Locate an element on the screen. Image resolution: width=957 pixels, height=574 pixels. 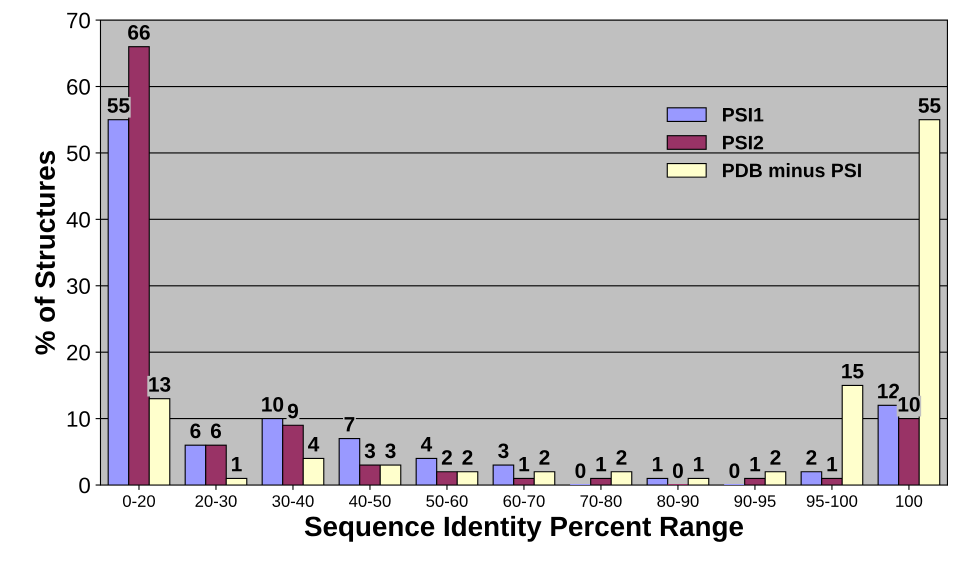
y-tick-label: 10 is located at coordinates (79, 419).